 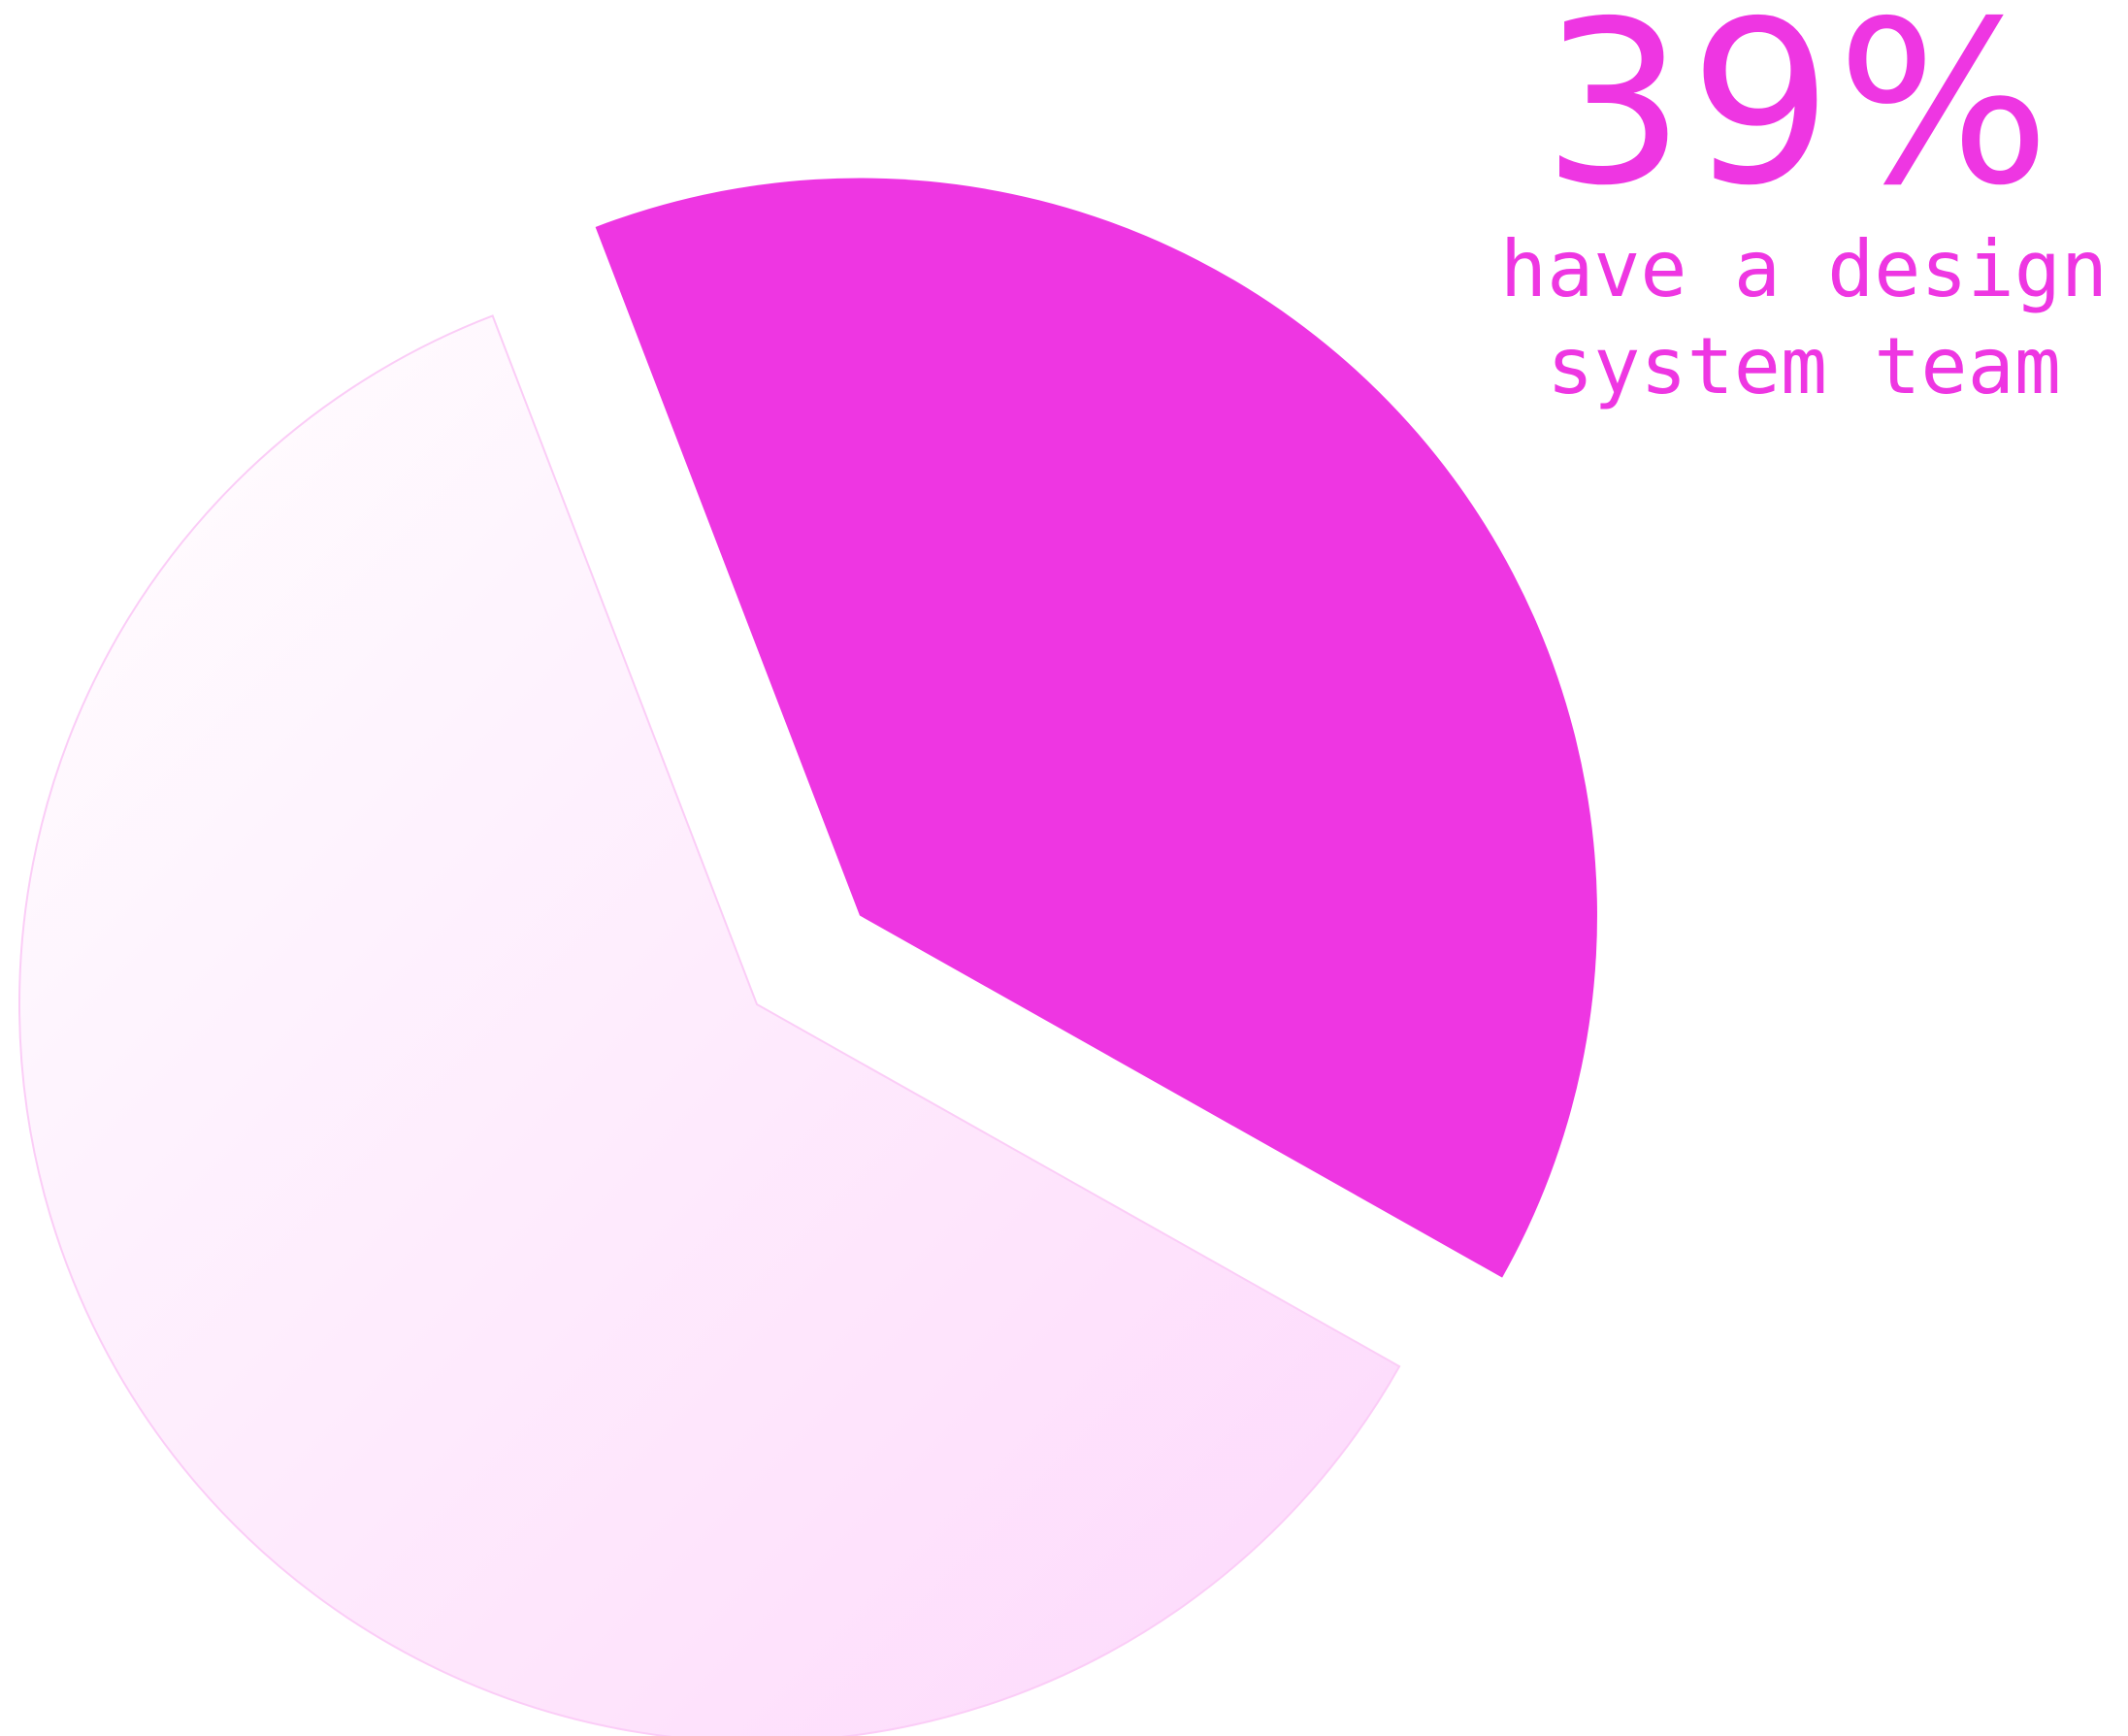 What do you see at coordinates (1798, 117) in the screenshot?
I see `stat-value: 39%` at bounding box center [1798, 117].